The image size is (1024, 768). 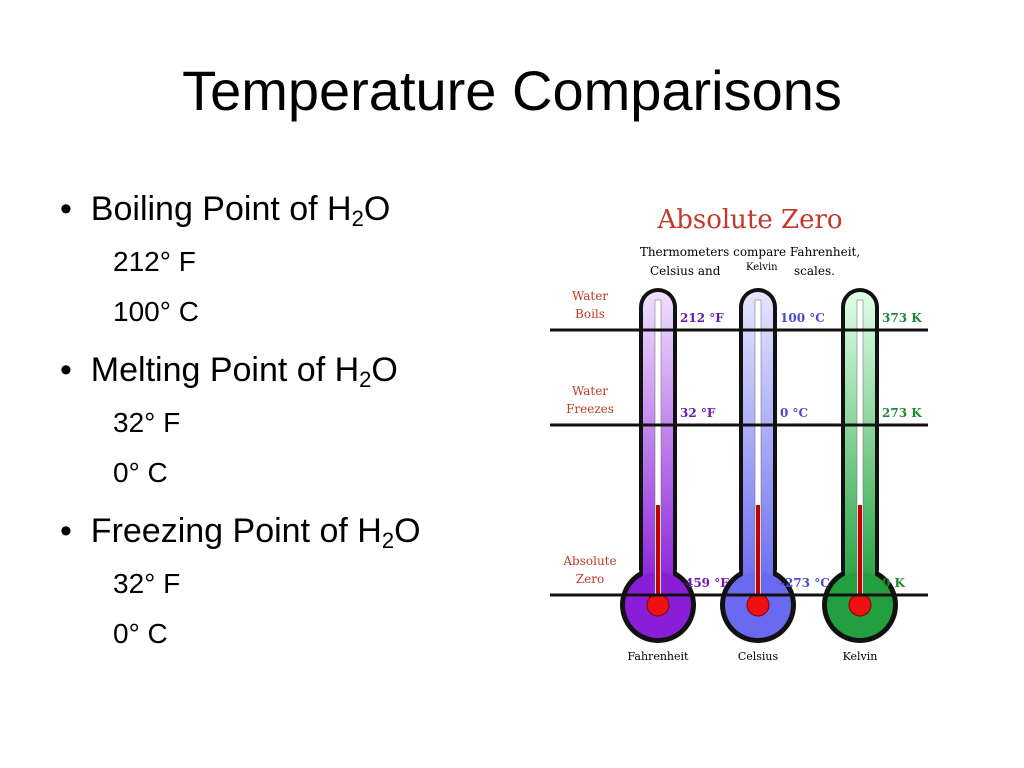 I want to click on caption: scales., so click(x=814, y=271).